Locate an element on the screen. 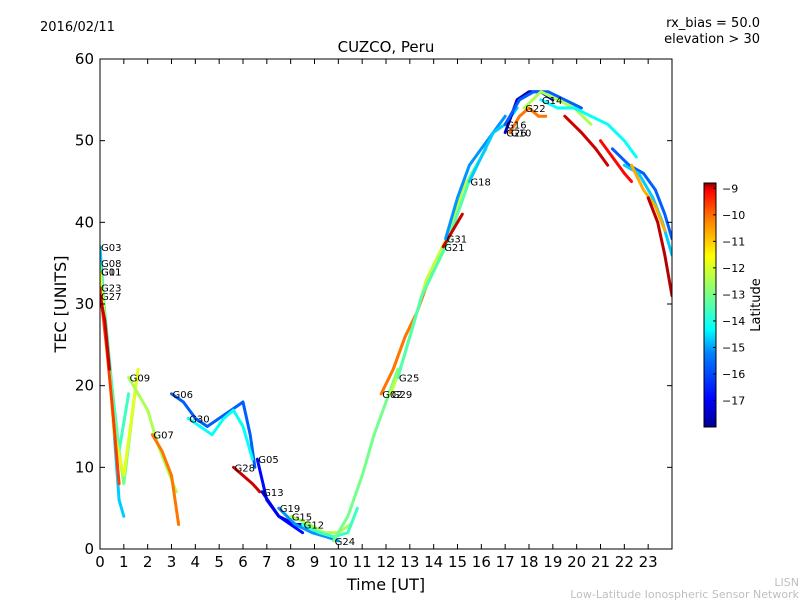 The width and height of the screenshot is (800, 604). series-label-g23: G23 is located at coordinates (111, 289).